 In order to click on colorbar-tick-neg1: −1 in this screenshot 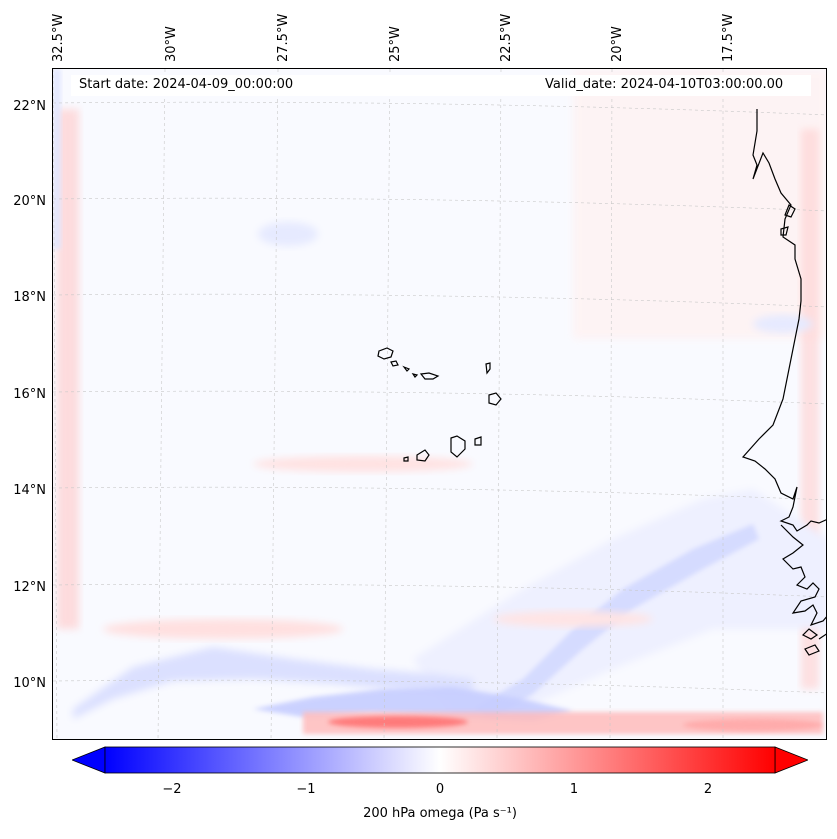, I will do `click(306, 789)`.